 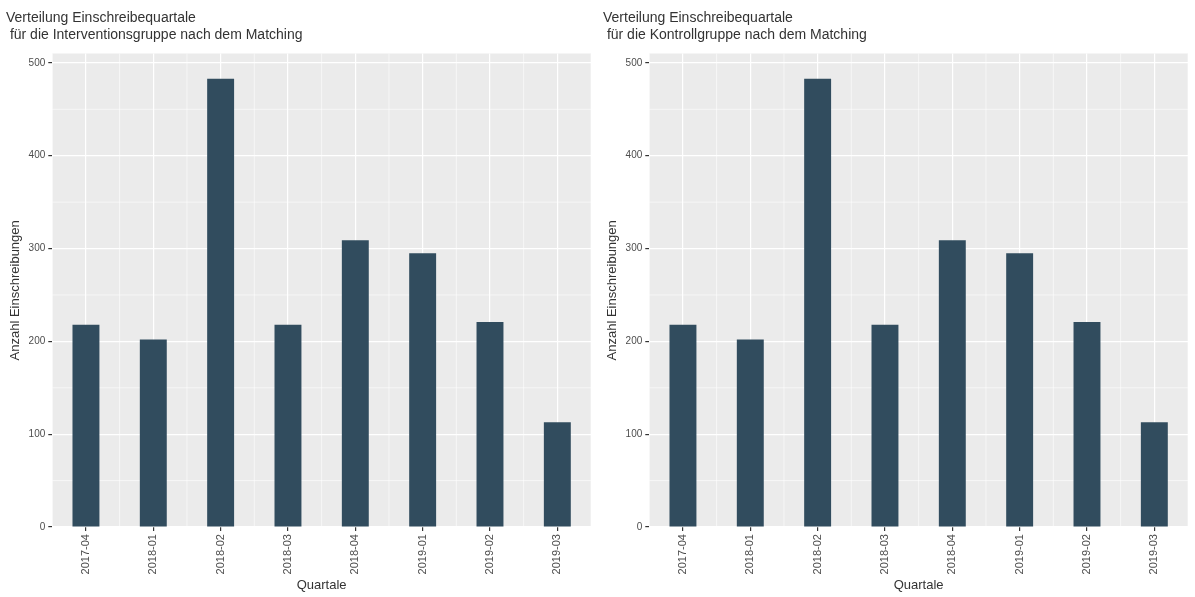 I want to click on chart-title: Verteilung Einschreibequartale für die Kontrollgruppe nach dem Matching, so click(x=735, y=26).